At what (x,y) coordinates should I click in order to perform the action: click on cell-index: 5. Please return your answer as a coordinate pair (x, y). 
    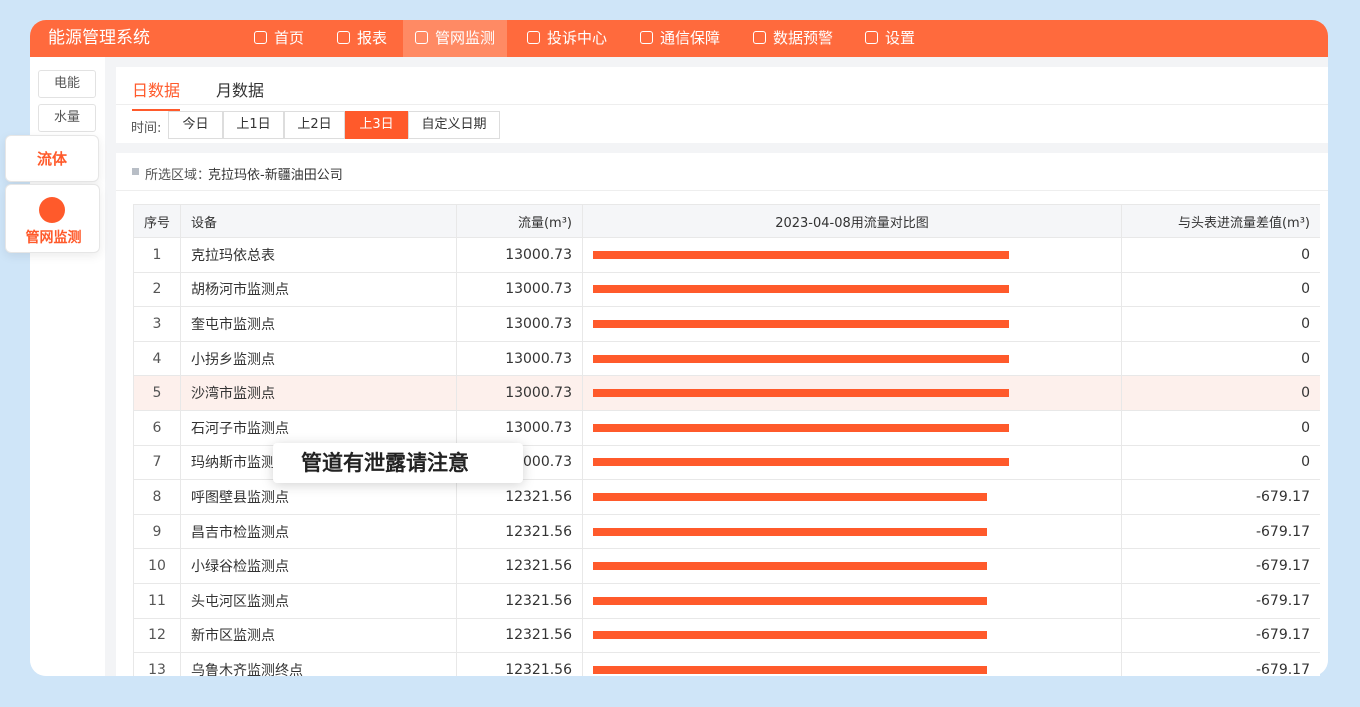
    Looking at the image, I should click on (156, 393).